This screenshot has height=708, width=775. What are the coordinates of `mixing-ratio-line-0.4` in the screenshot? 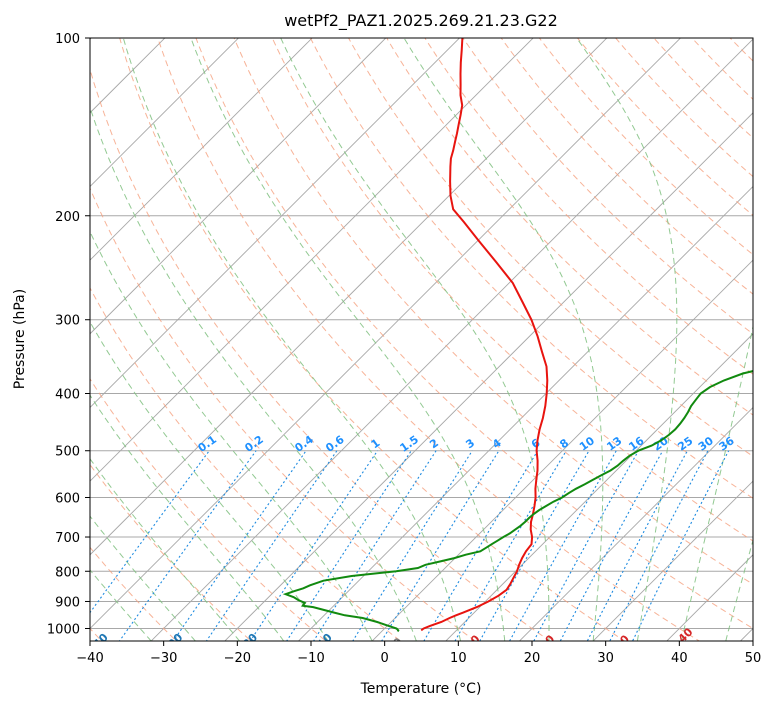 It's located at (239, 545).